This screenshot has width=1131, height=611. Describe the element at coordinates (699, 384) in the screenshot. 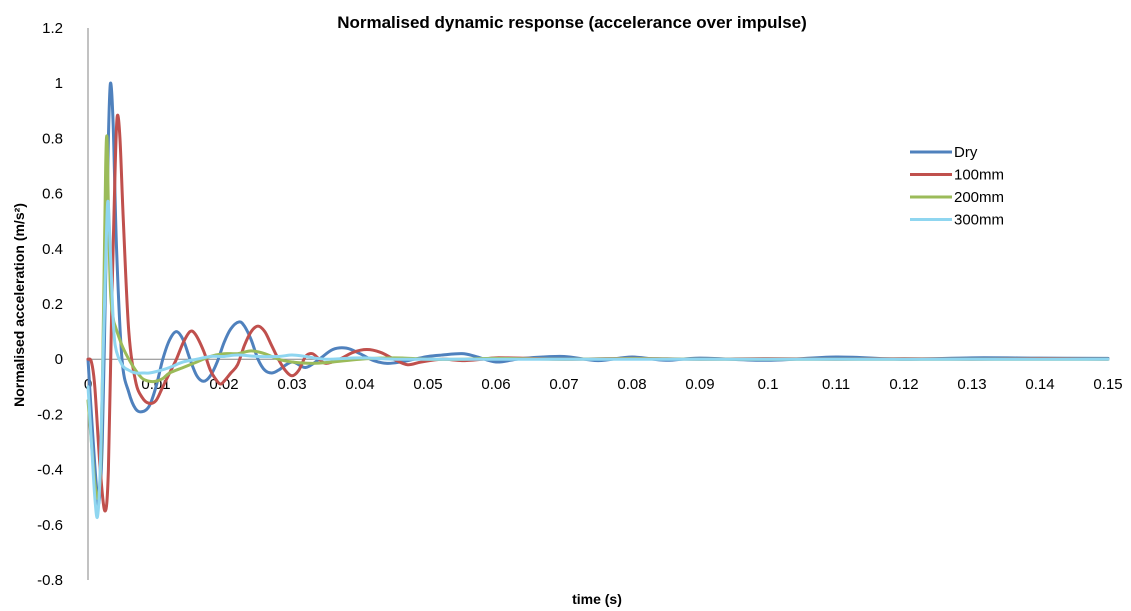

I see `x-tick-label: 0.09` at that location.